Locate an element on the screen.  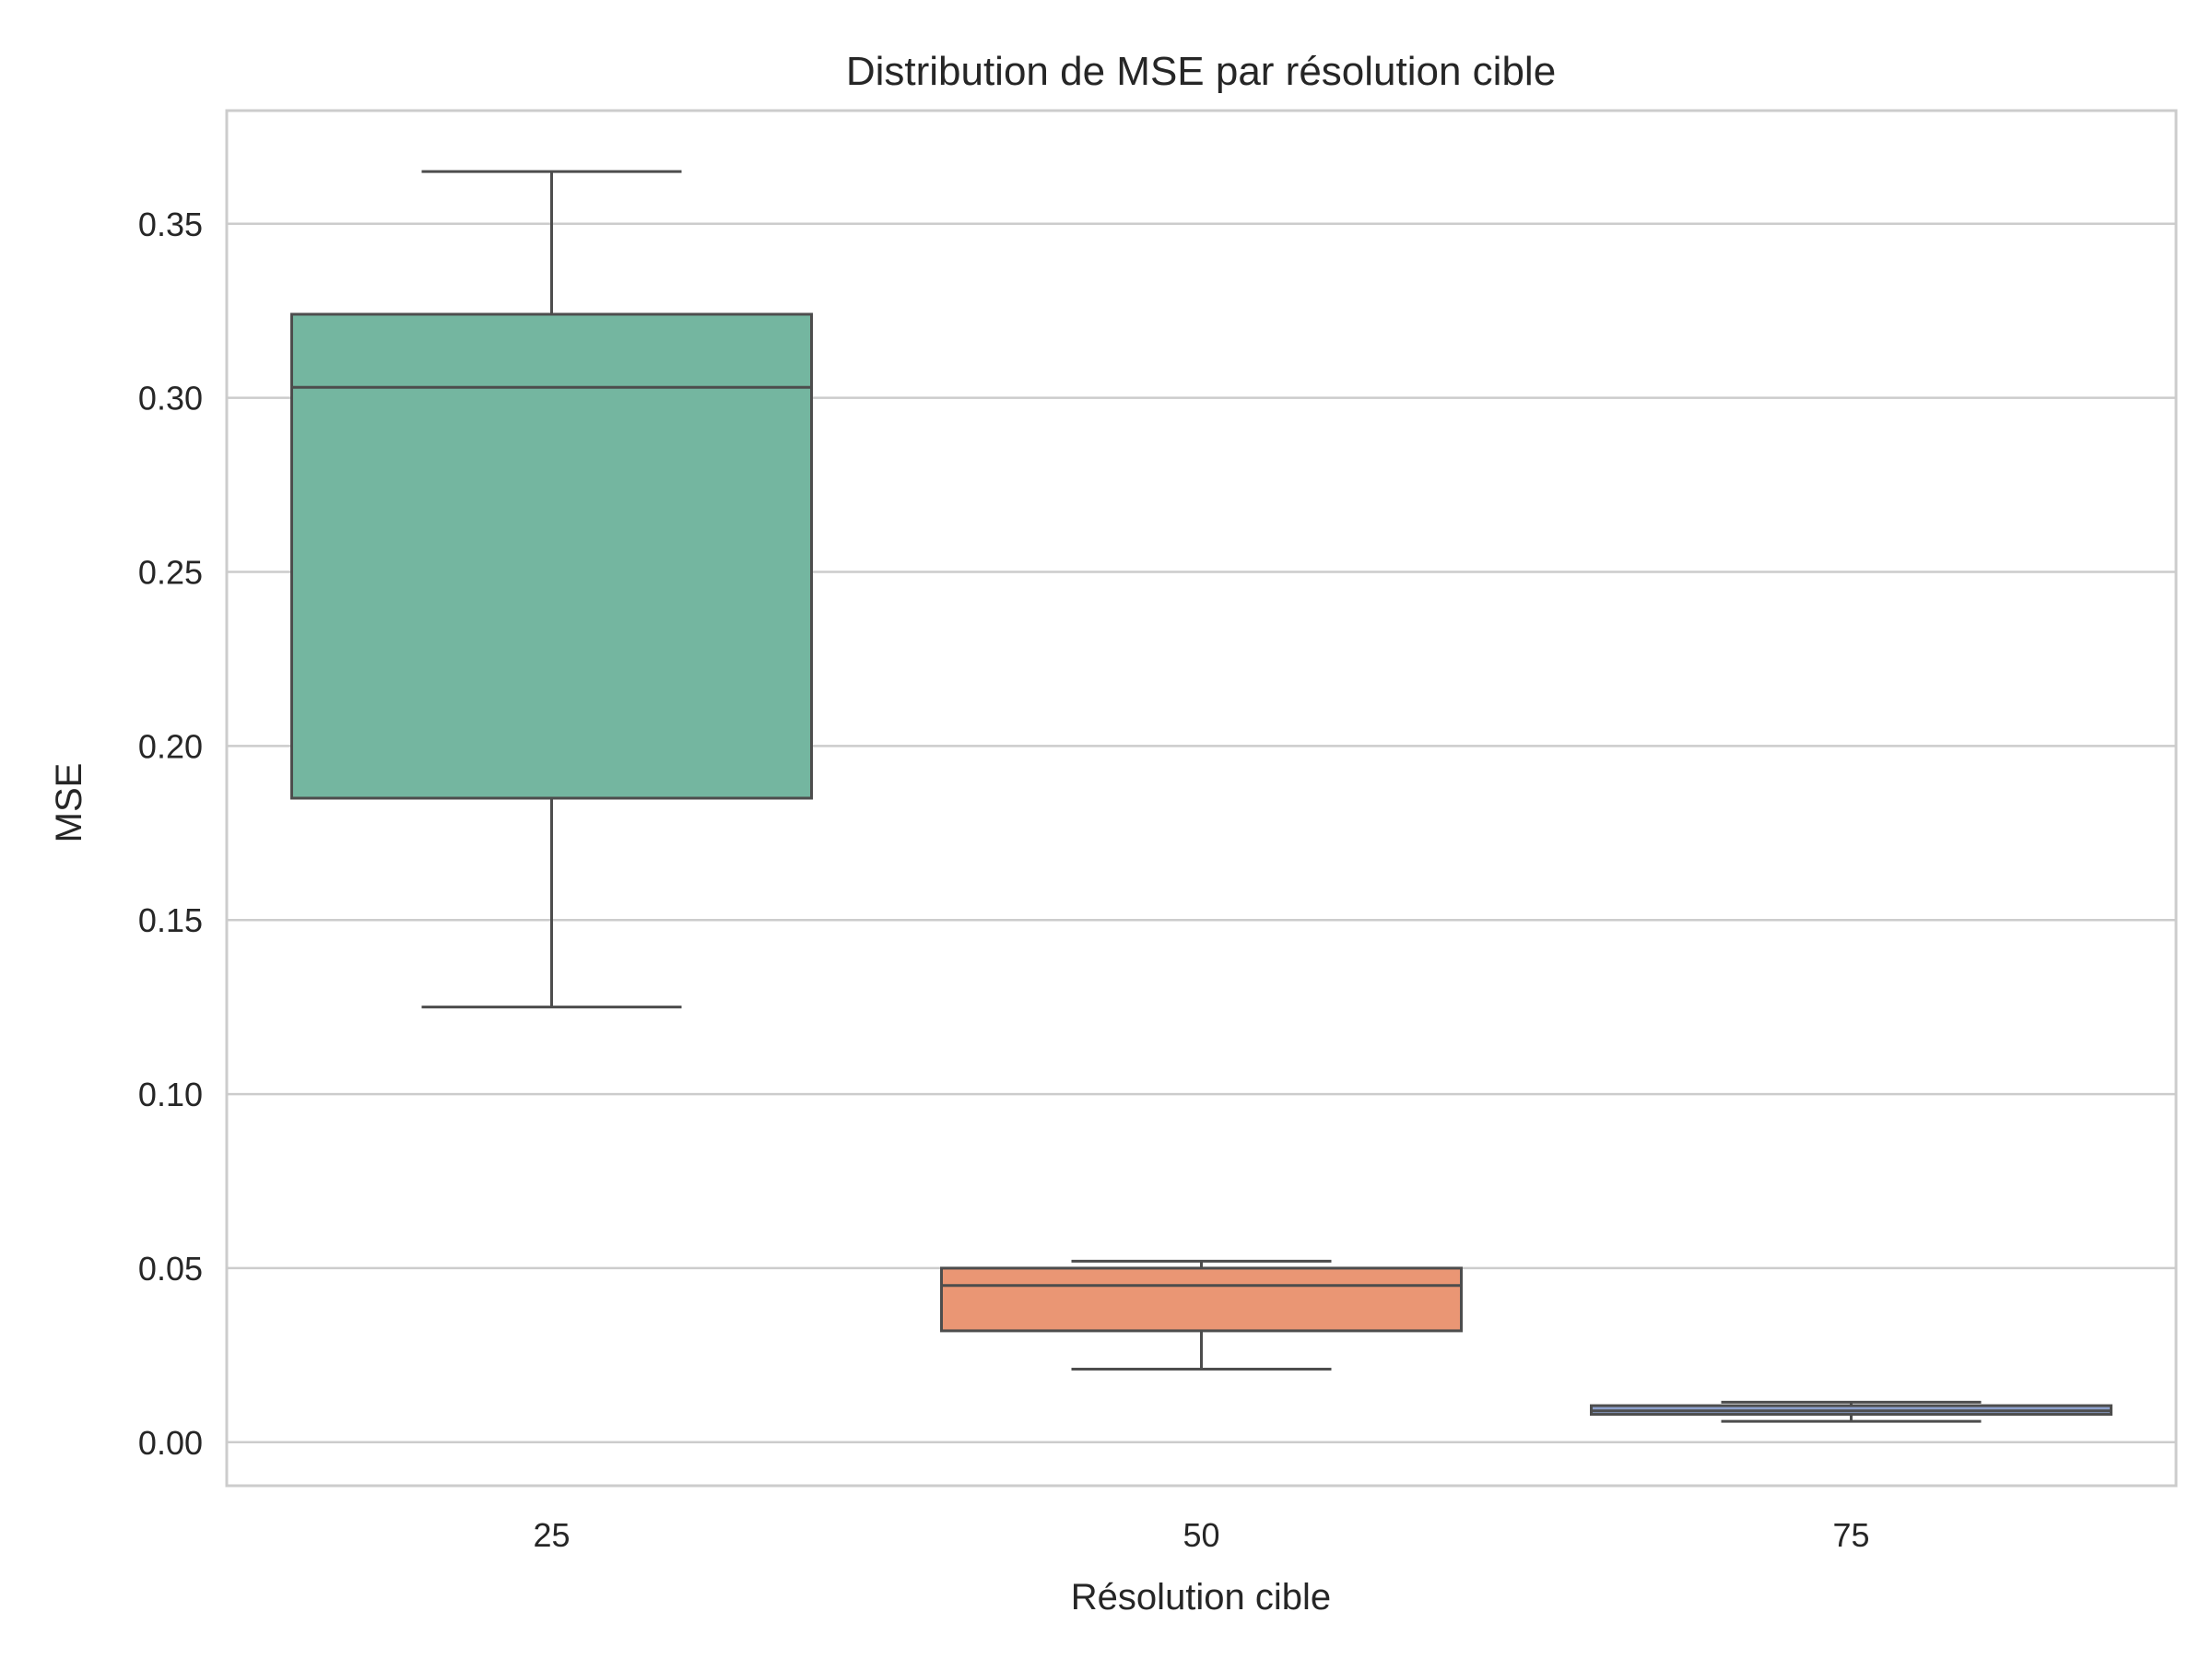
x-axis-ticks: 25 50 75 is located at coordinates (1201, 1535).